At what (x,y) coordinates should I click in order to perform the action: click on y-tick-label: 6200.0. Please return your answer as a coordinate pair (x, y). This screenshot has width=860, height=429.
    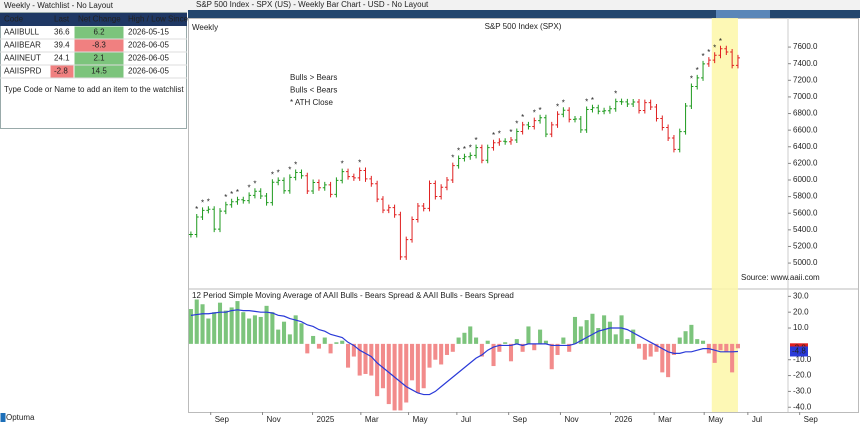
    Looking at the image, I should click on (805, 162).